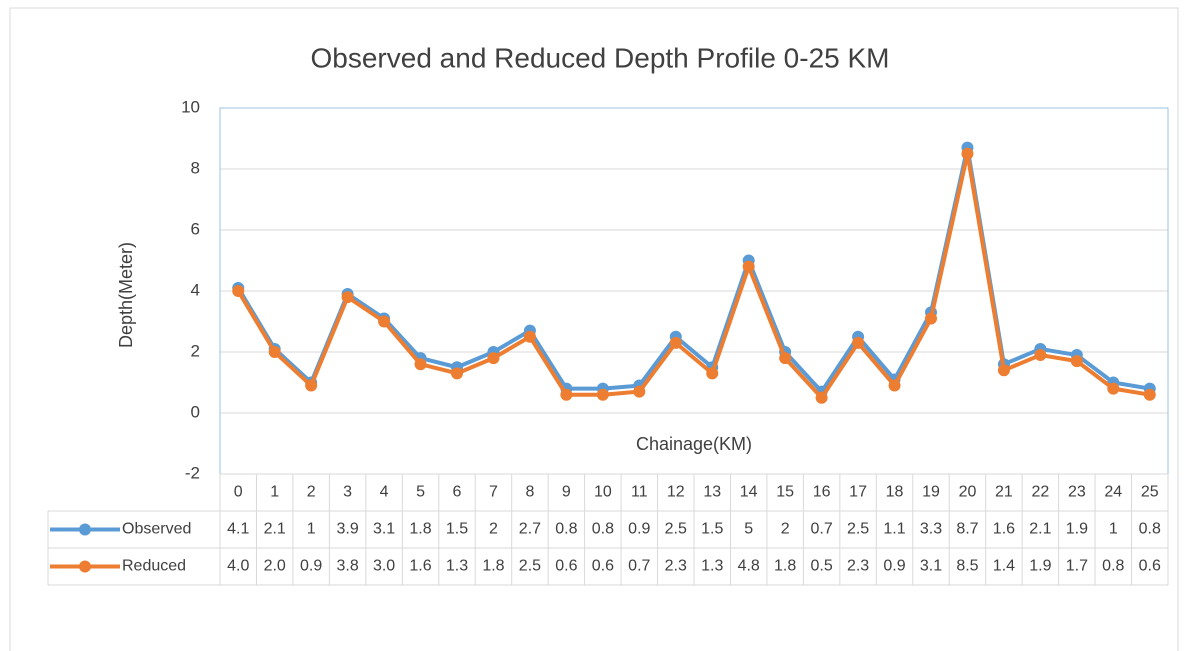 Image resolution: width=1188 pixels, height=651 pixels. What do you see at coordinates (195, 289) in the screenshot?
I see `y-tick-label: 4` at bounding box center [195, 289].